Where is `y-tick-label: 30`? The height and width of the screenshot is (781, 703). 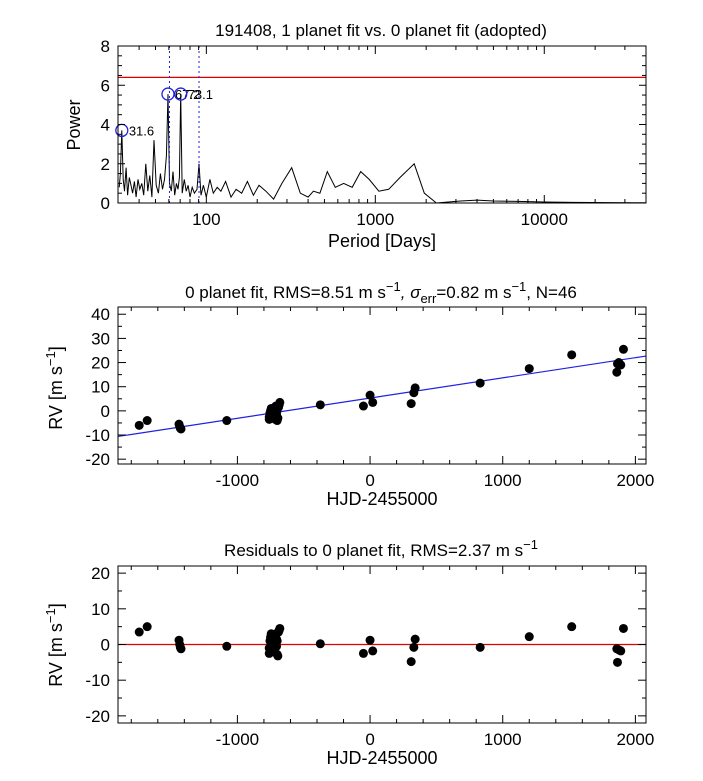 y-tick-label: 30 is located at coordinates (100, 338).